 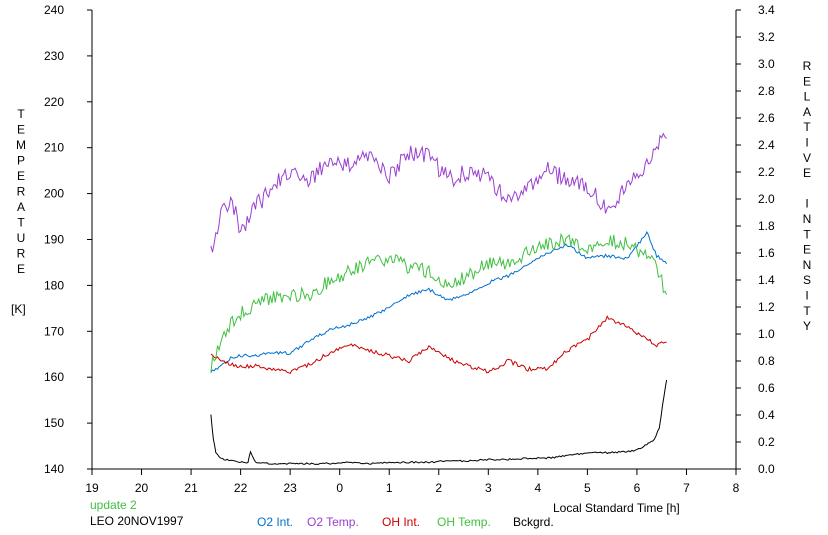 I want to click on x-tick-label: 20, so click(x=142, y=488).